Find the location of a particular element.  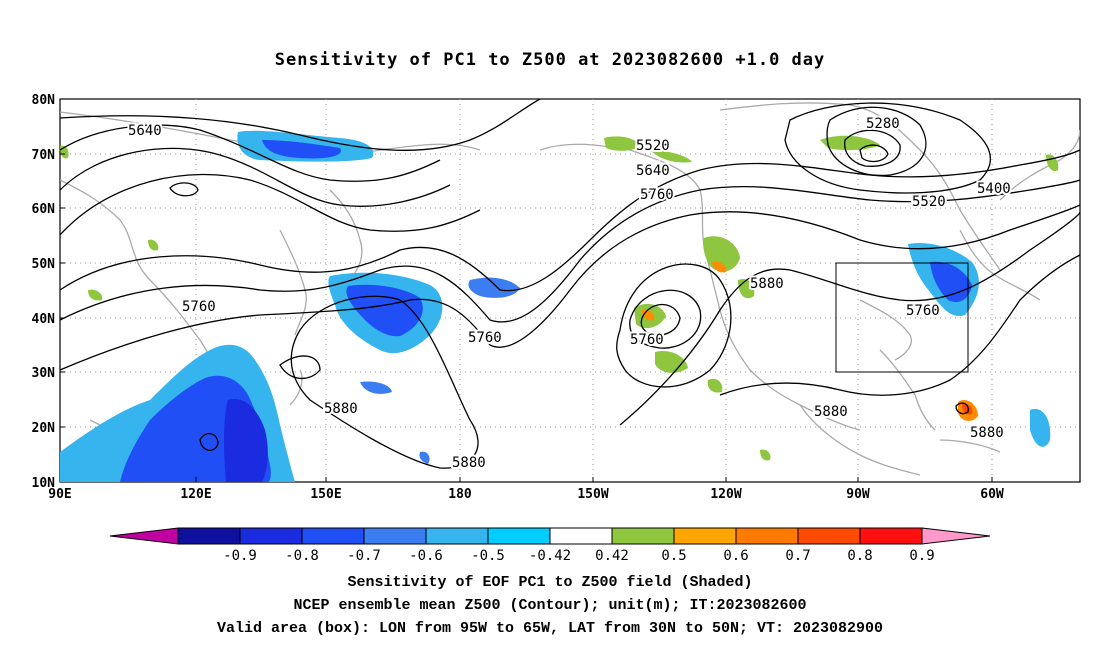

colorbar-tick-label: 0.8 is located at coordinates (859, 554).